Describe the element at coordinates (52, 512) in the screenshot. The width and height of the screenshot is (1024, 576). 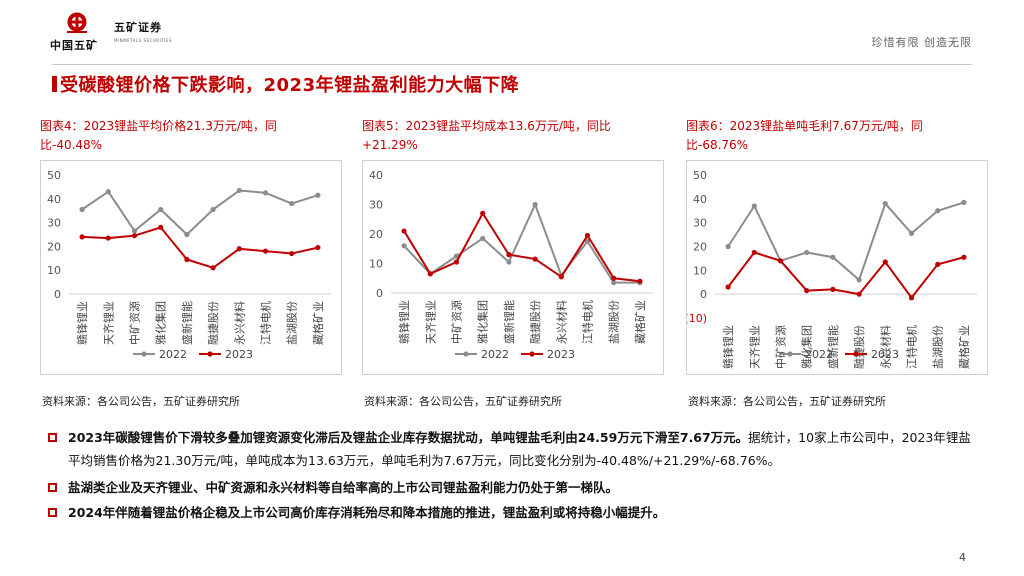
I see `bullet-square-icon` at that location.